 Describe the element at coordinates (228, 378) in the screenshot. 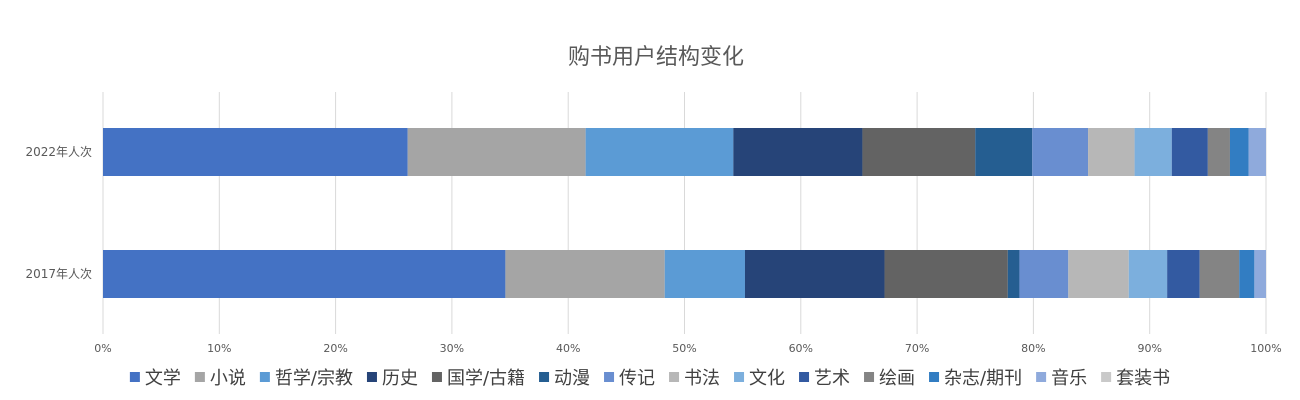

I see `legend-label: 小说` at that location.